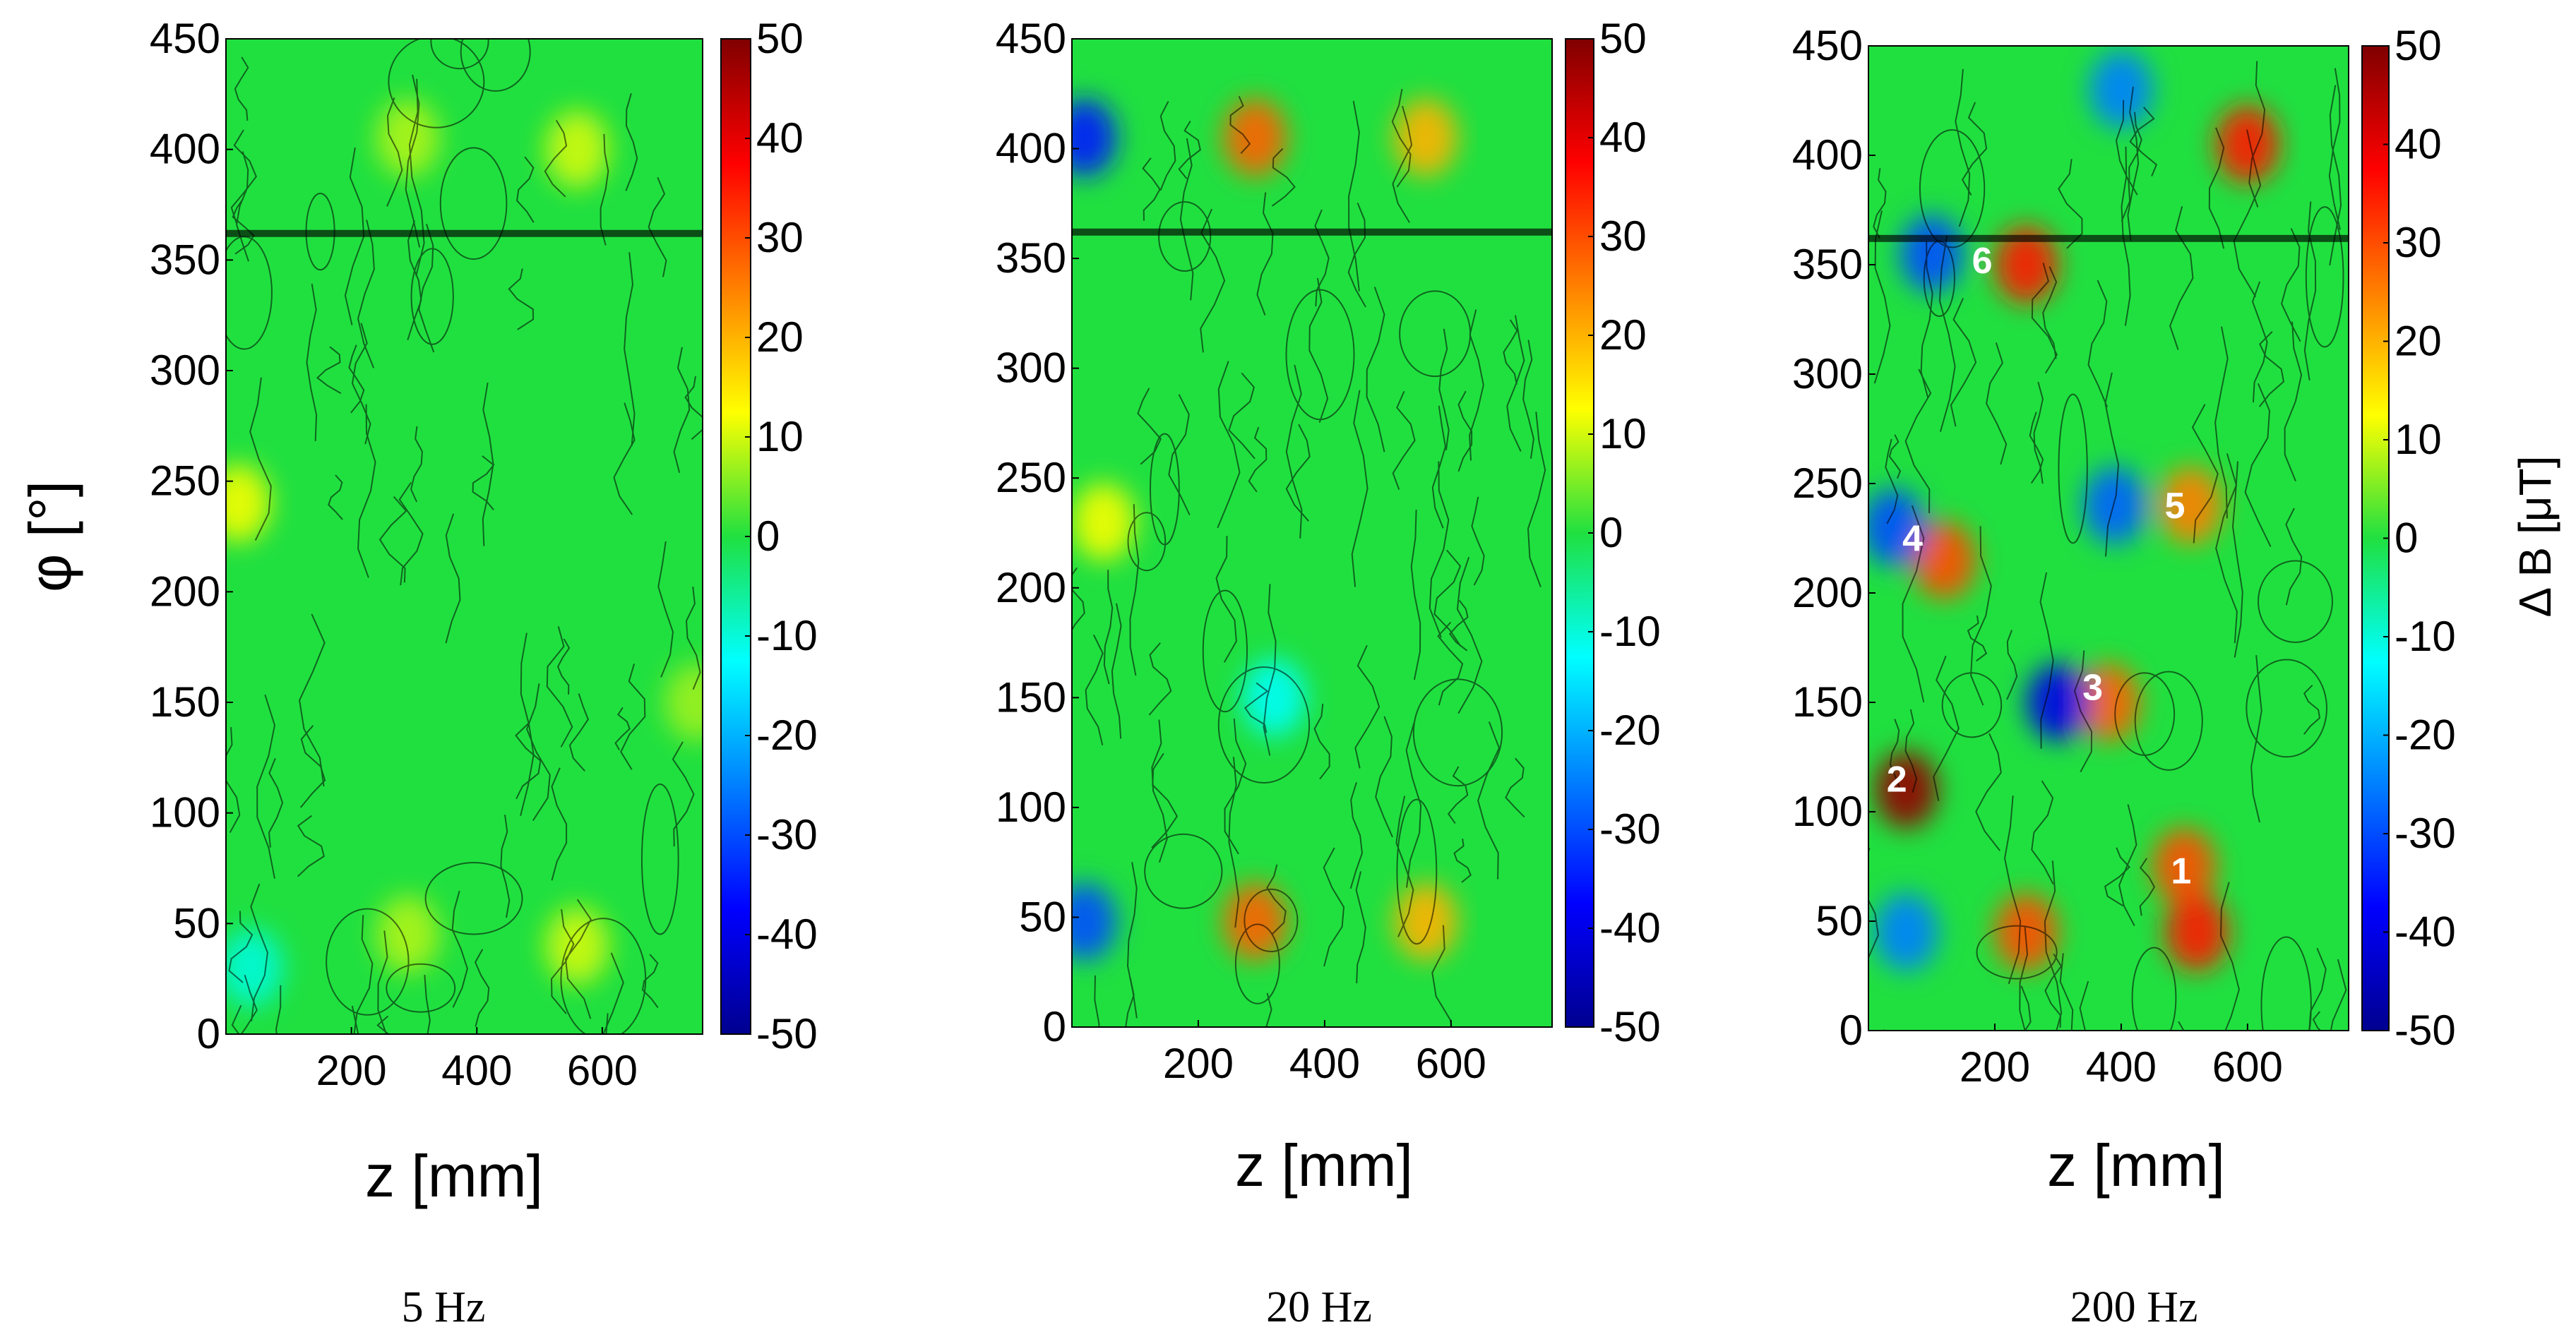  I want to click on colorbar-tick-label: 10, so click(1623, 433).